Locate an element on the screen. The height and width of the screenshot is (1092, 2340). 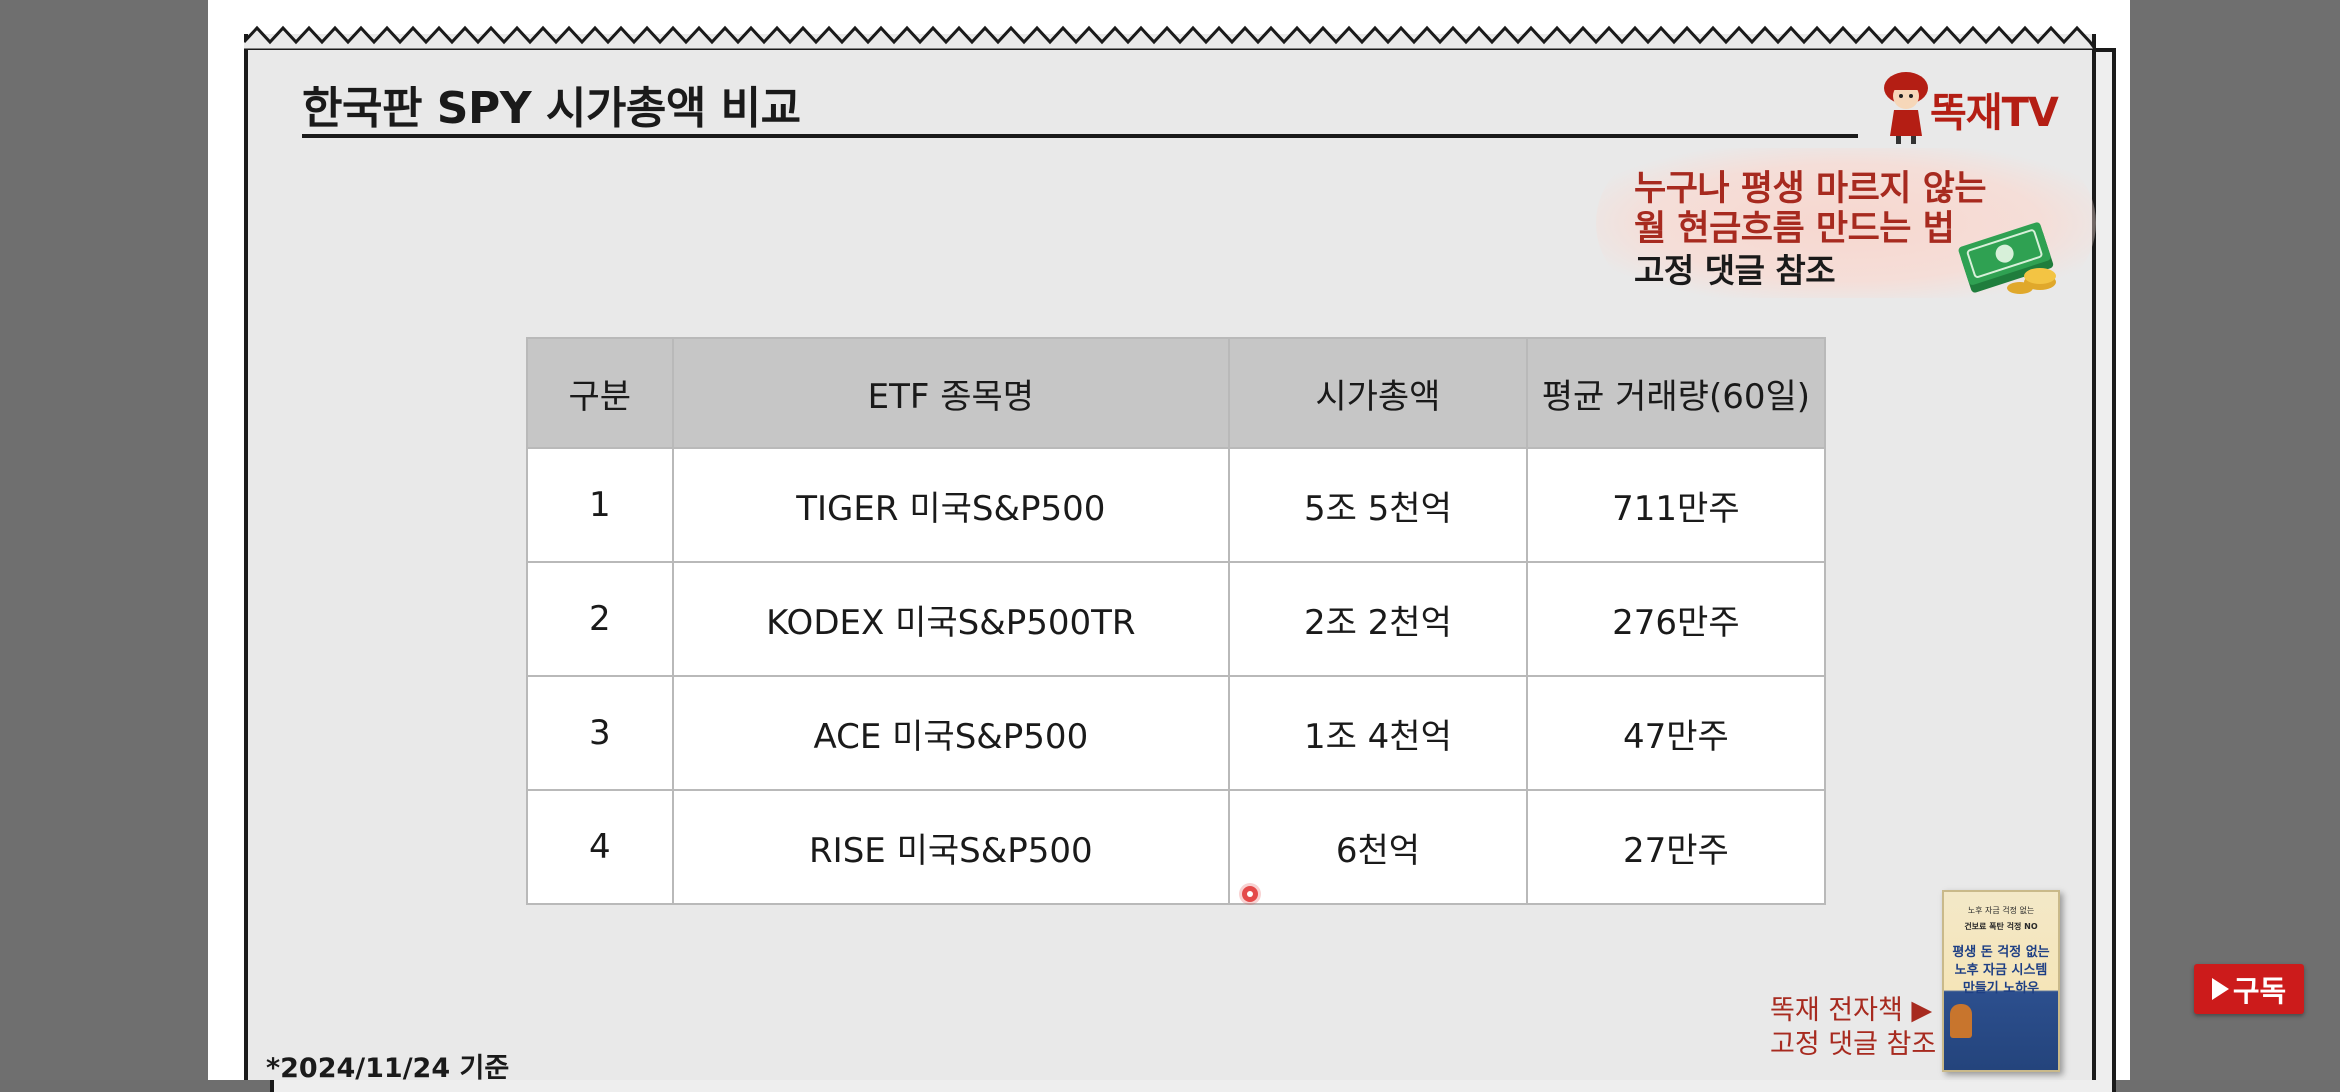
promo-line-1: 누구나 평생 마르지 않는 is located at coordinates (1810, 189).